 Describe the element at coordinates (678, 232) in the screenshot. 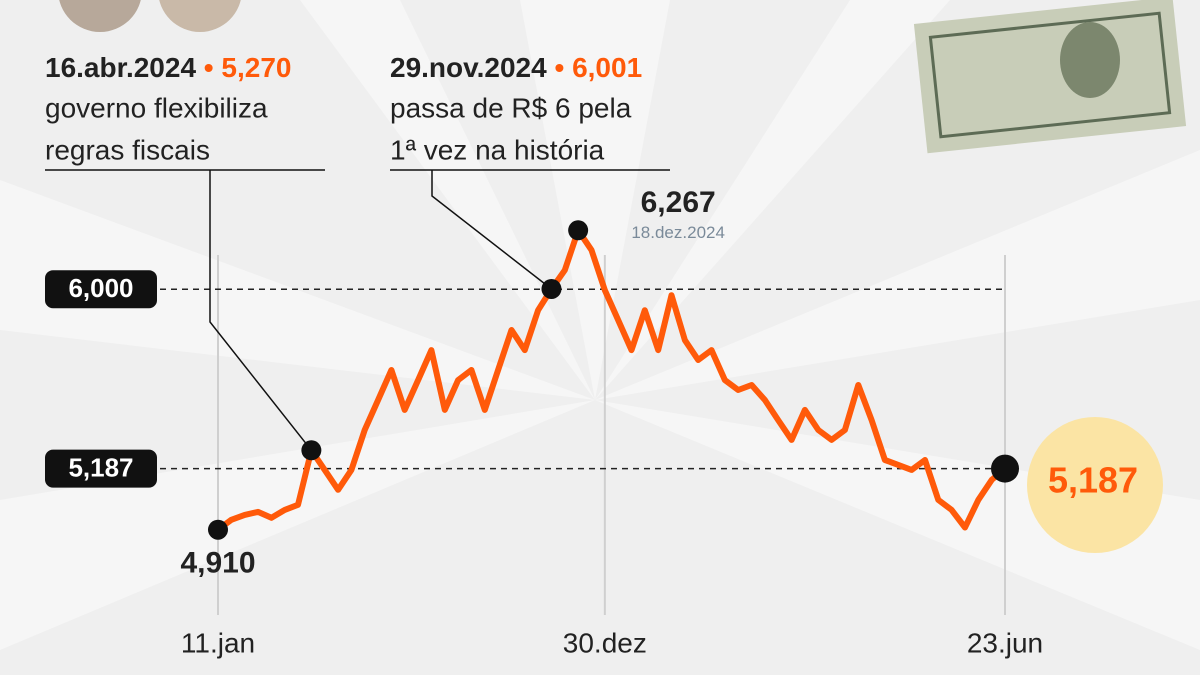

I see `value-date: 18.dez.2024` at that location.